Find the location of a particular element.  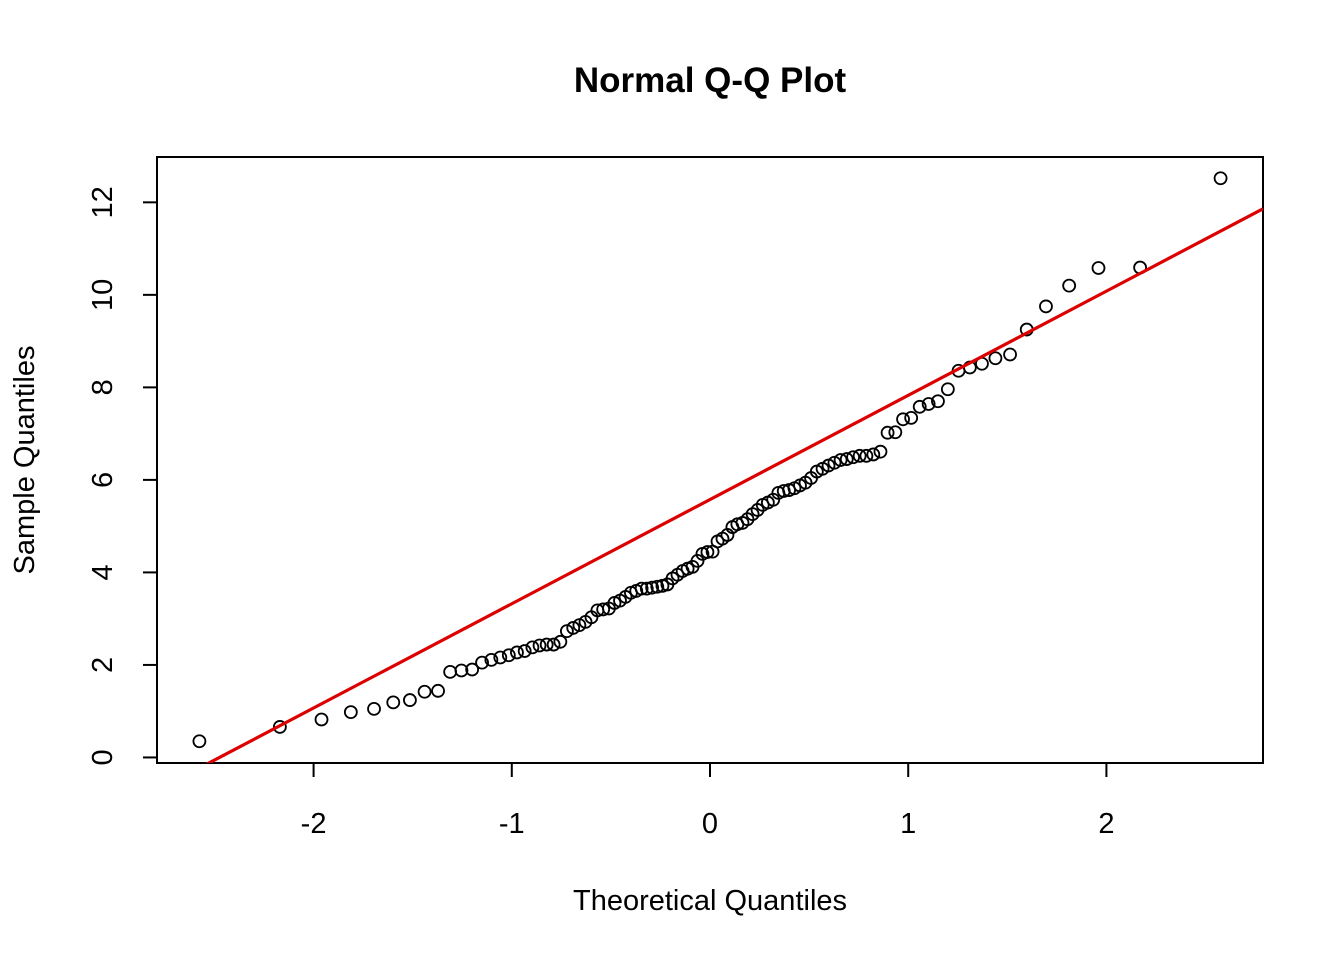

y-tick-label: 0 is located at coordinates (103, 757).